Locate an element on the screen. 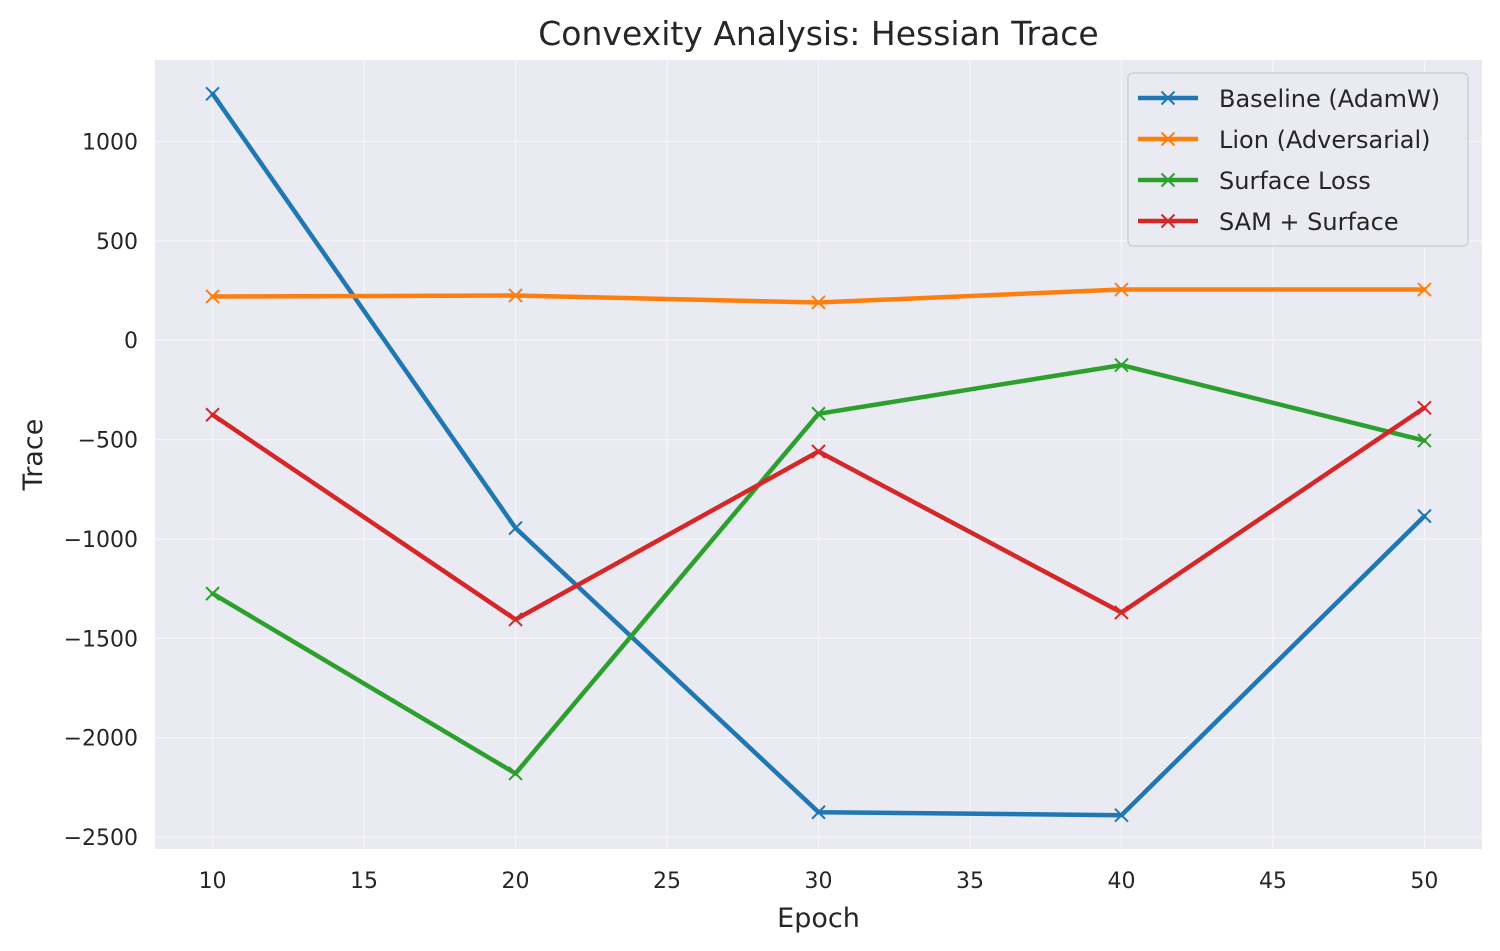 The image size is (1500, 951). legend-label: Baseline (AdamW) is located at coordinates (1329, 99).